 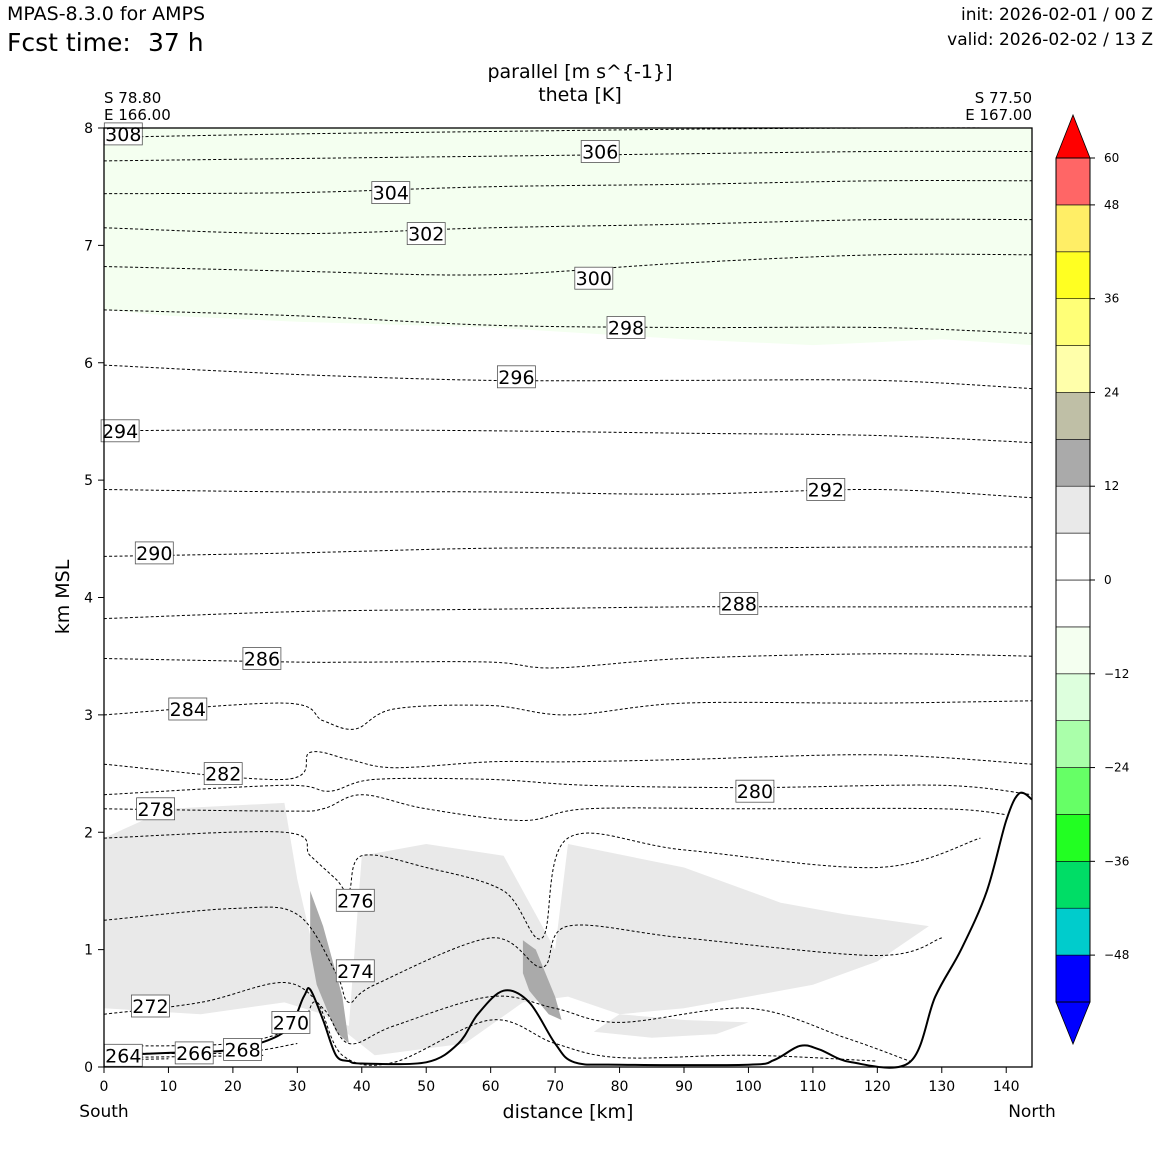 I want to click on colorbar-segment--12, so click(x=1073, y=650).